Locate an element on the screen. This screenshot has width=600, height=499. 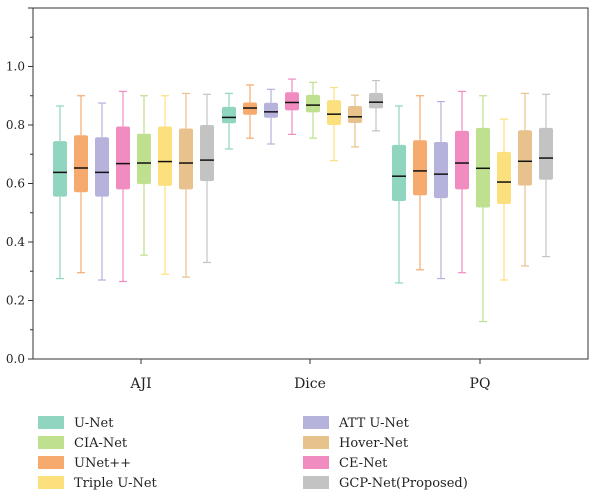
y-tick-label: 0.8 is located at coordinates (15, 125).